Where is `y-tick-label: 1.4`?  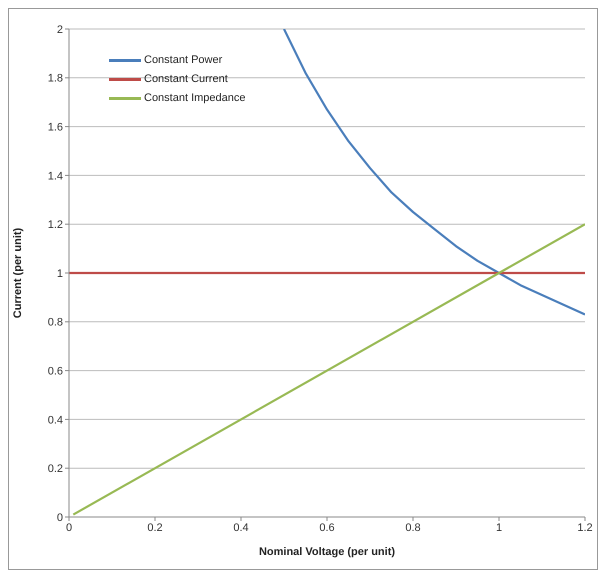
y-tick-label: 1.4 is located at coordinates (55, 176).